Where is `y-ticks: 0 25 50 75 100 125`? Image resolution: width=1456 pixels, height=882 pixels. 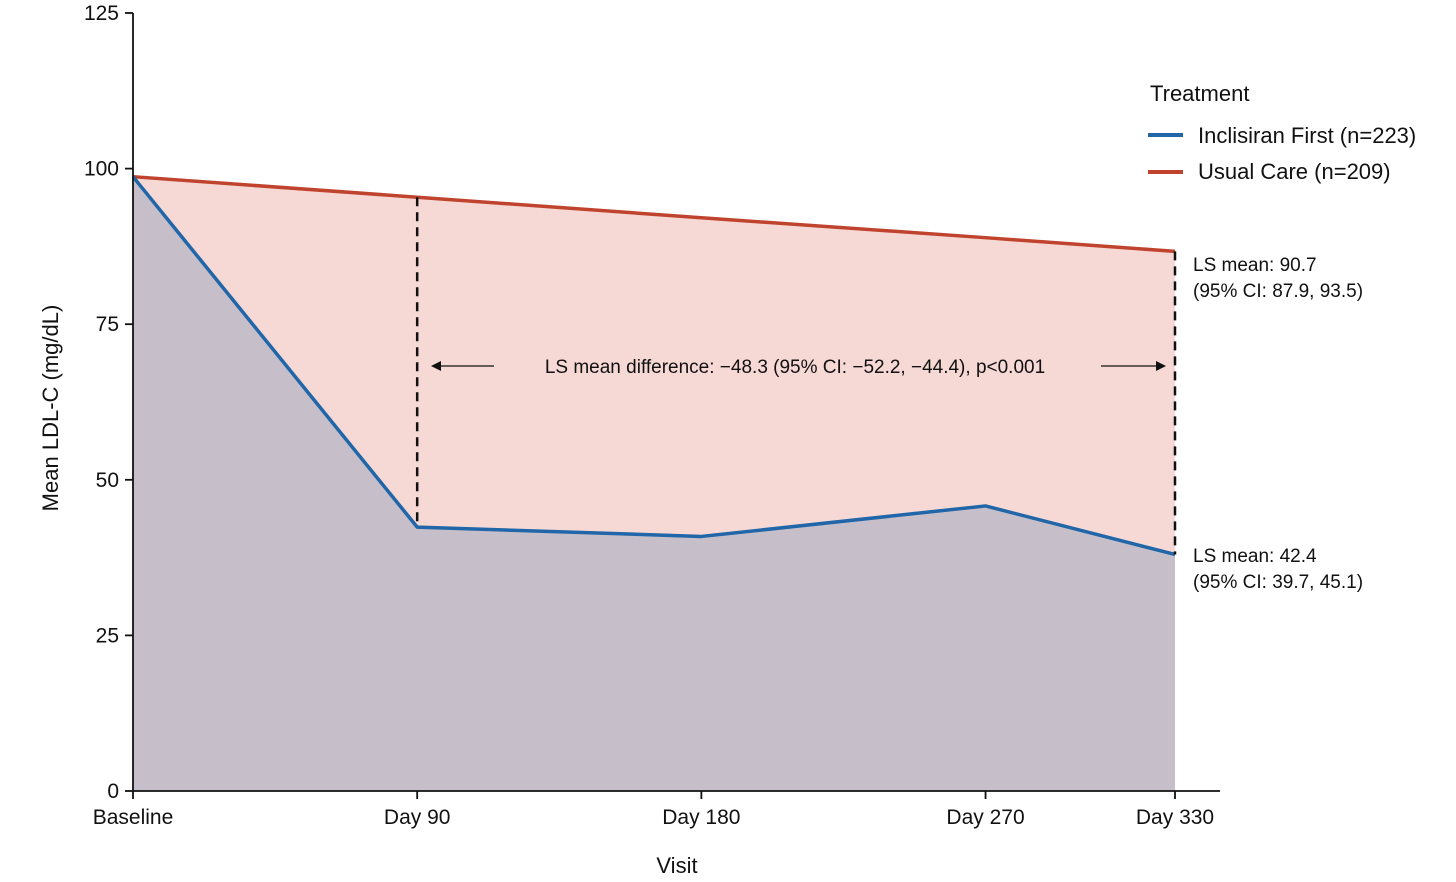
y-ticks: 0 25 50 75 100 125 is located at coordinates (108, 402).